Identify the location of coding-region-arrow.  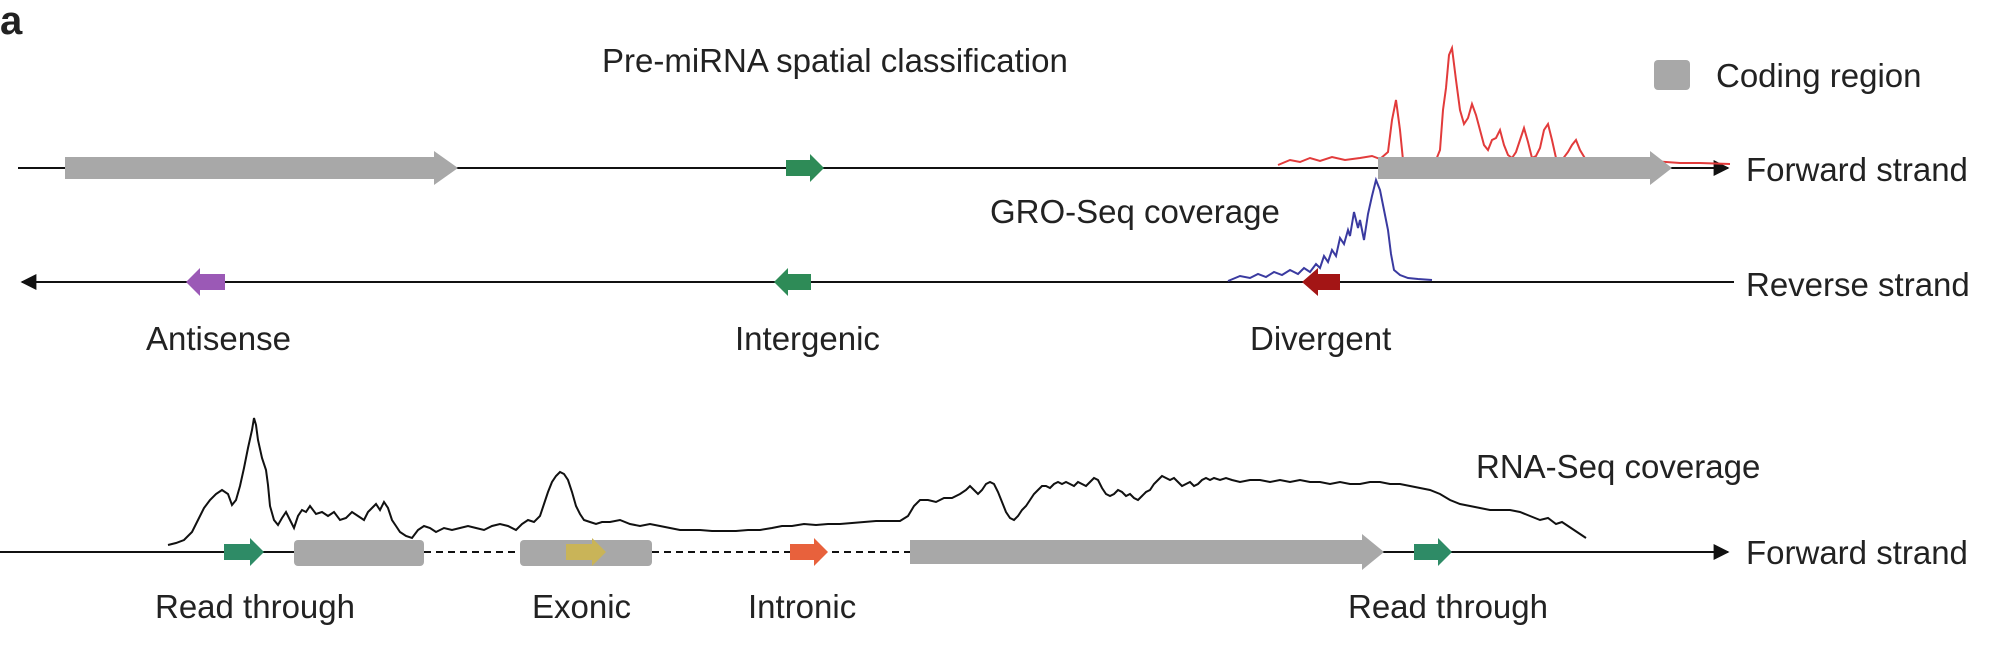
(261, 168).